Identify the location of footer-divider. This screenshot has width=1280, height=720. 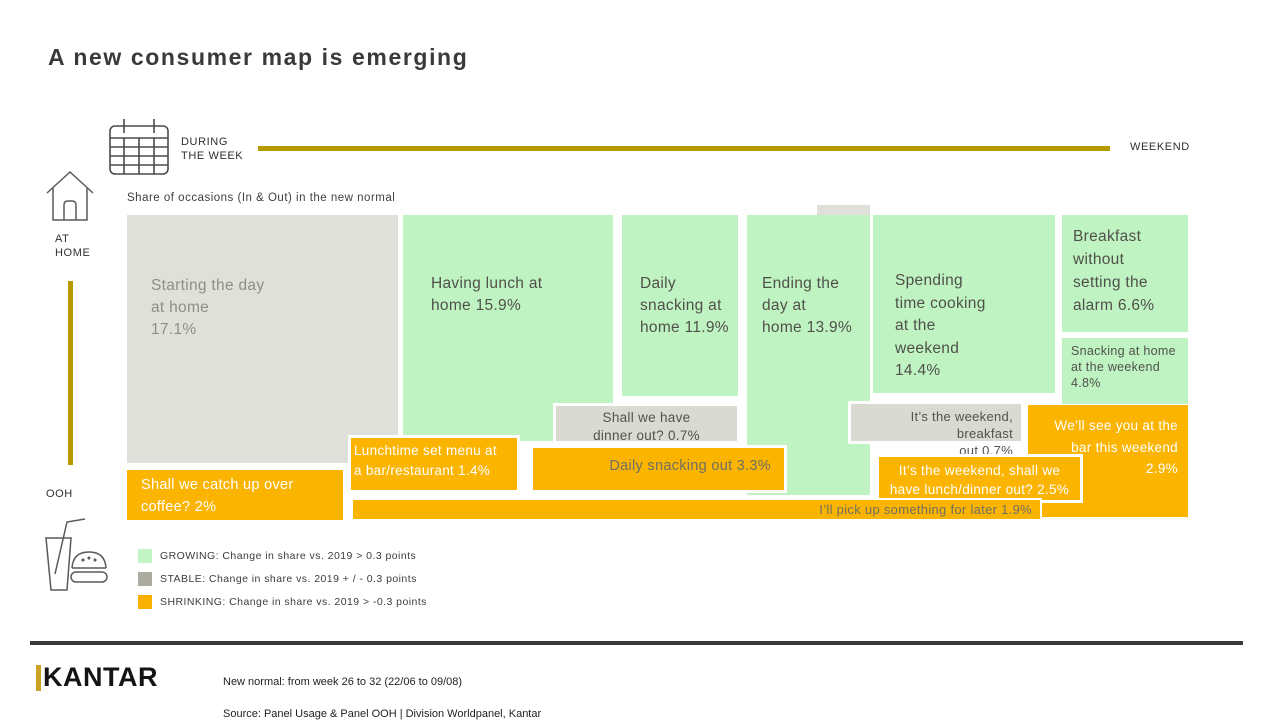
(636, 643).